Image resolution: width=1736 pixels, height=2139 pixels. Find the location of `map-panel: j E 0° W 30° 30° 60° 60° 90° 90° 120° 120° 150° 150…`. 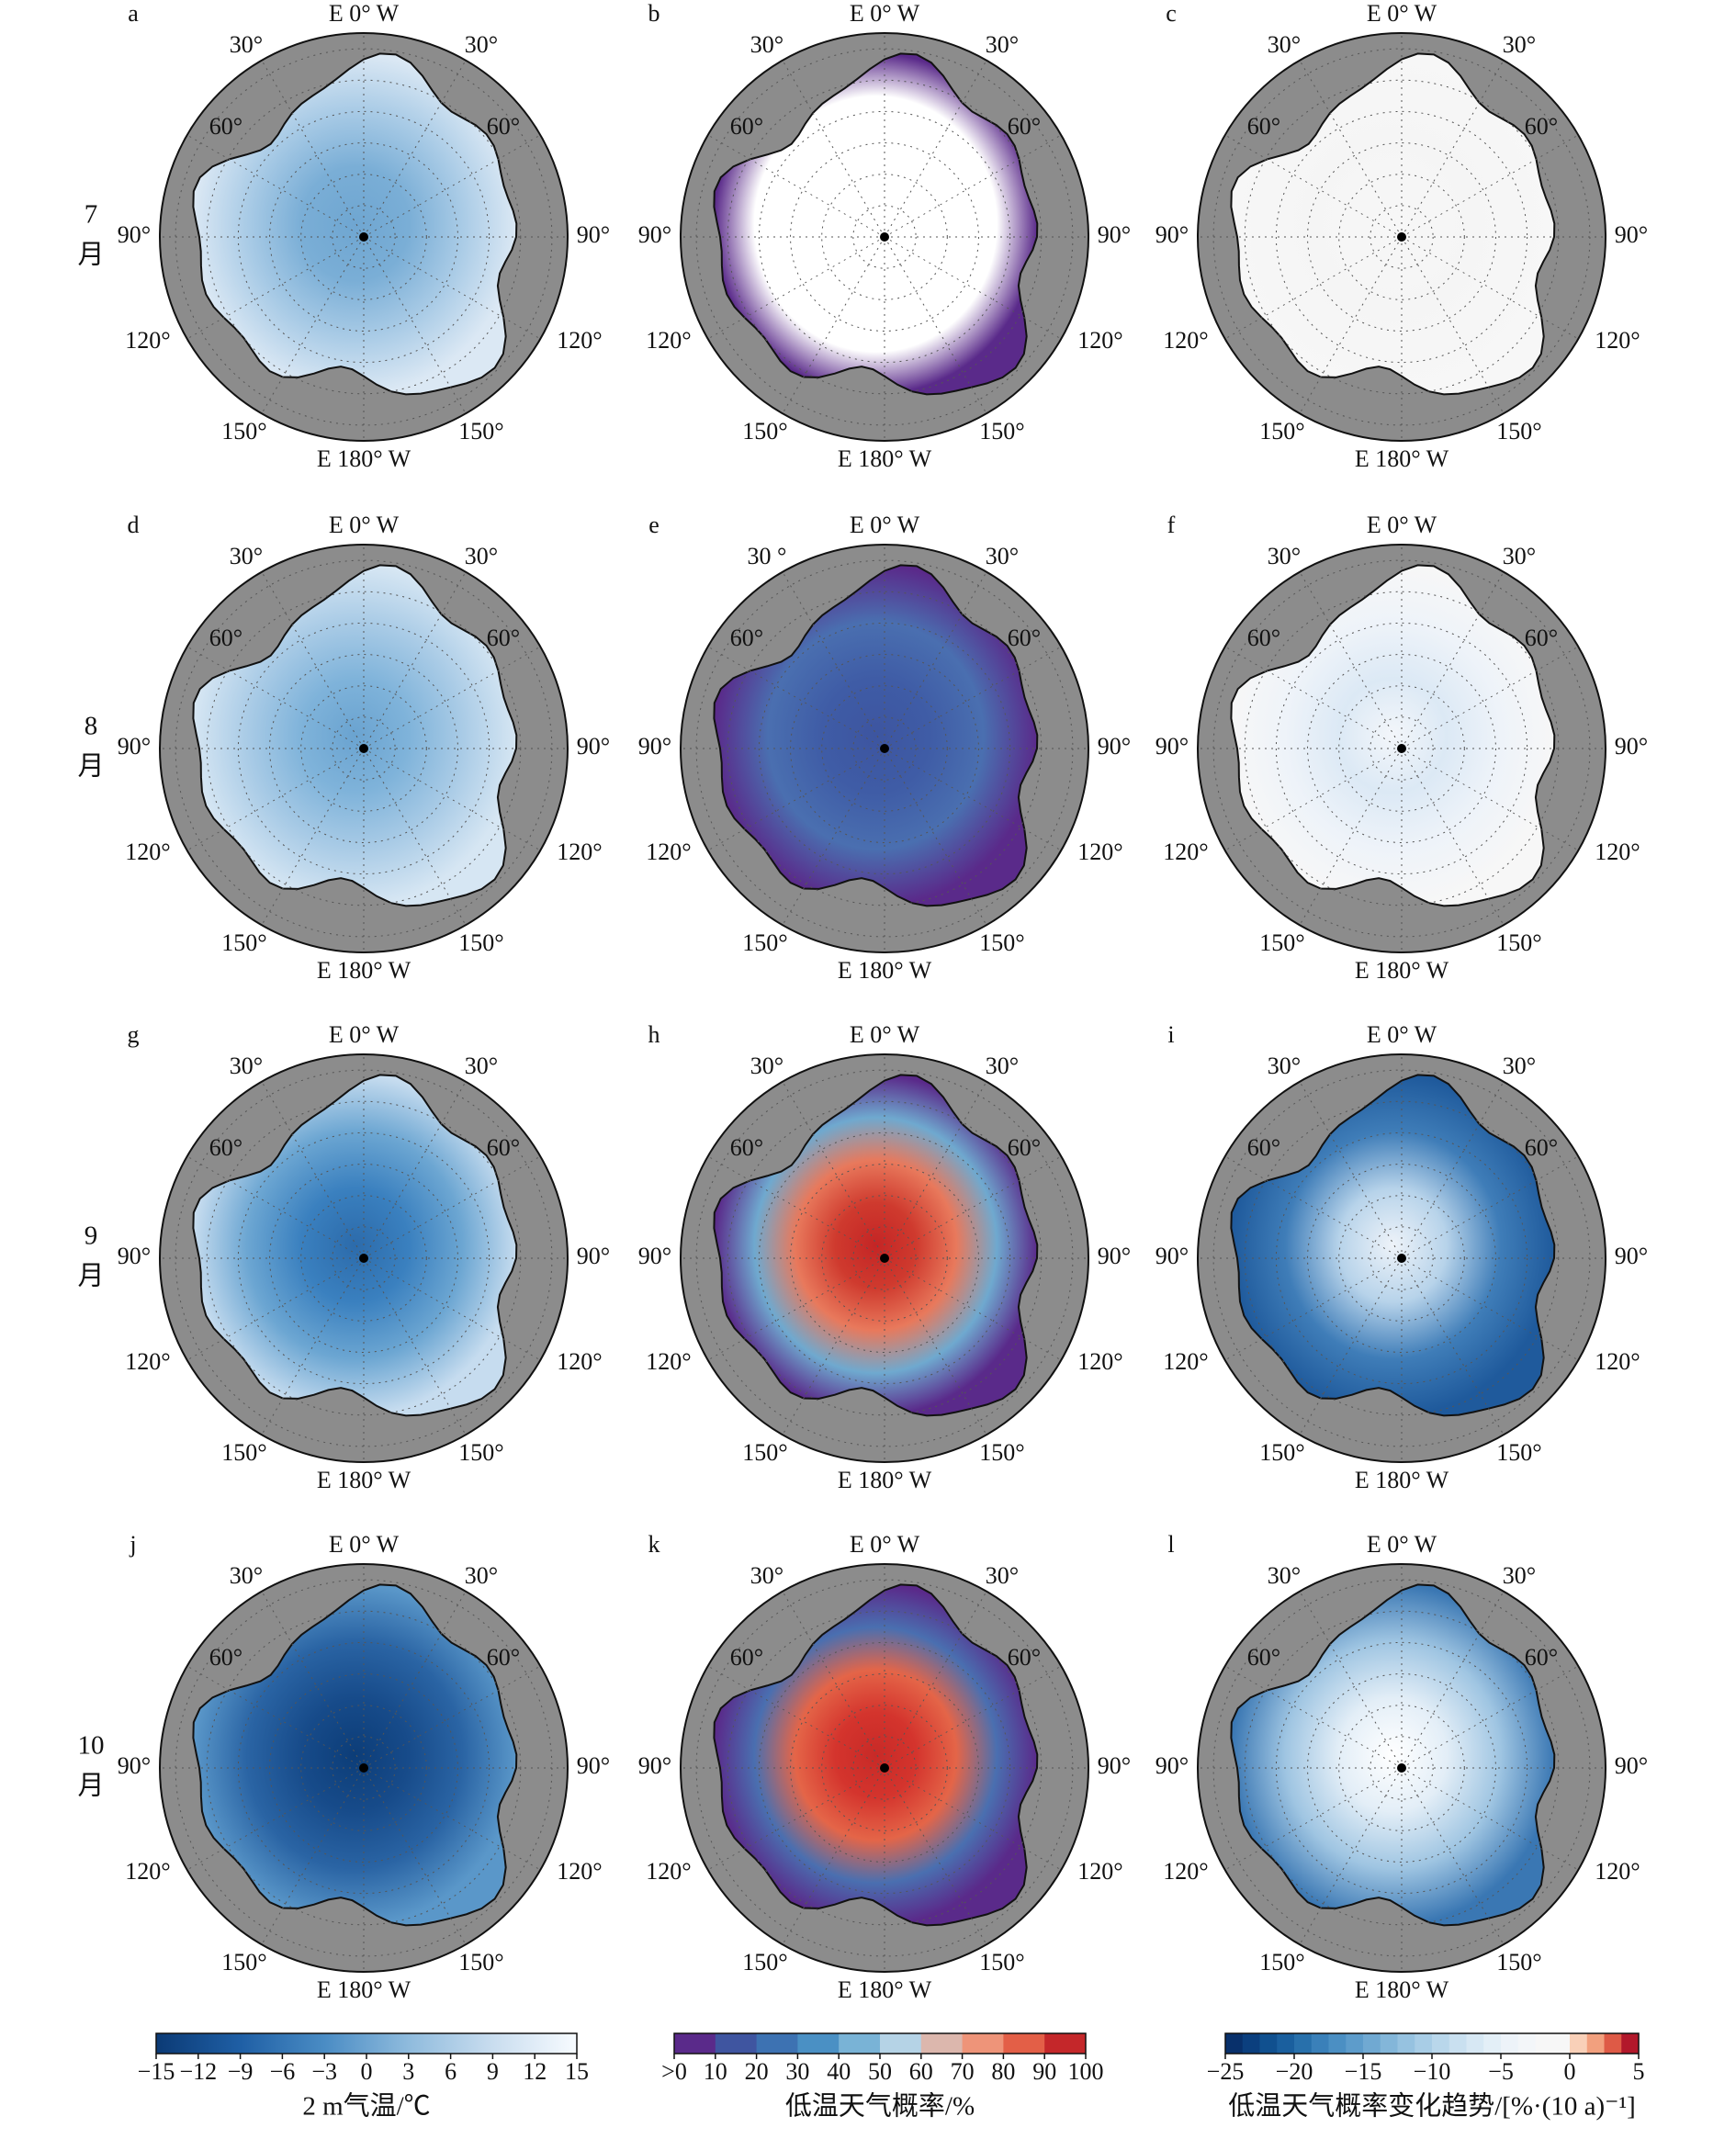

map-panel: j E 0° W 30° 30° 60° 60° 90° 90° 120° 120° 150° 150… is located at coordinates (364, 1767).